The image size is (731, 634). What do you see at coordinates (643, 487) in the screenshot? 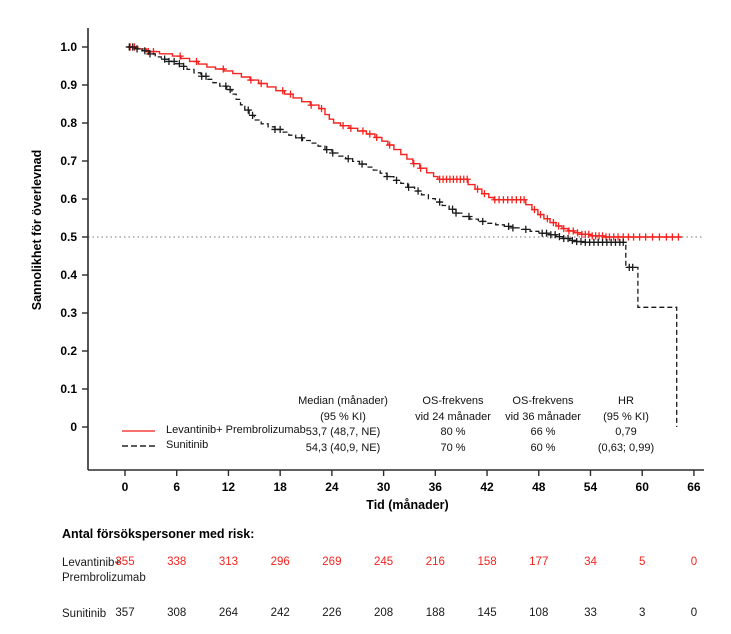
I see `x-tick-label: 60` at bounding box center [643, 487].